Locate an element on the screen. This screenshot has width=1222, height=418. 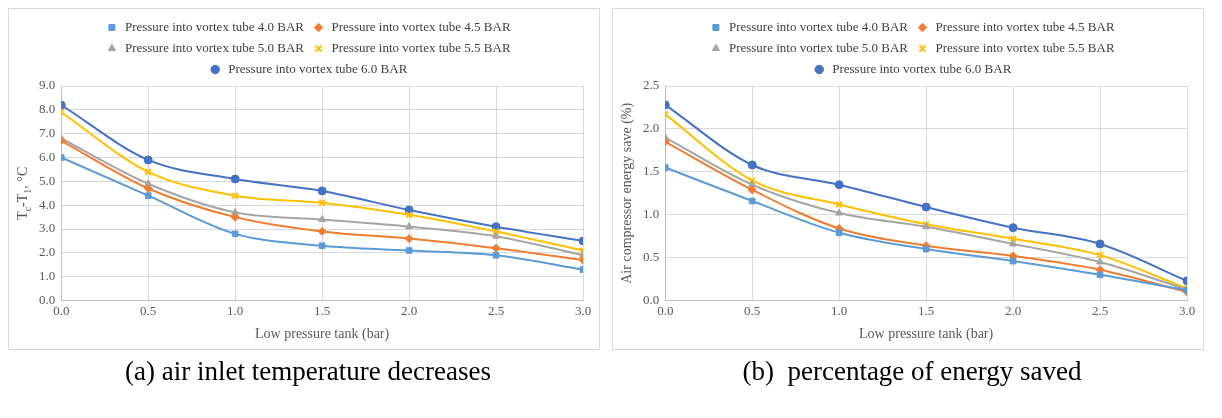
y-tick-label: 8.0 is located at coordinates (47, 109).